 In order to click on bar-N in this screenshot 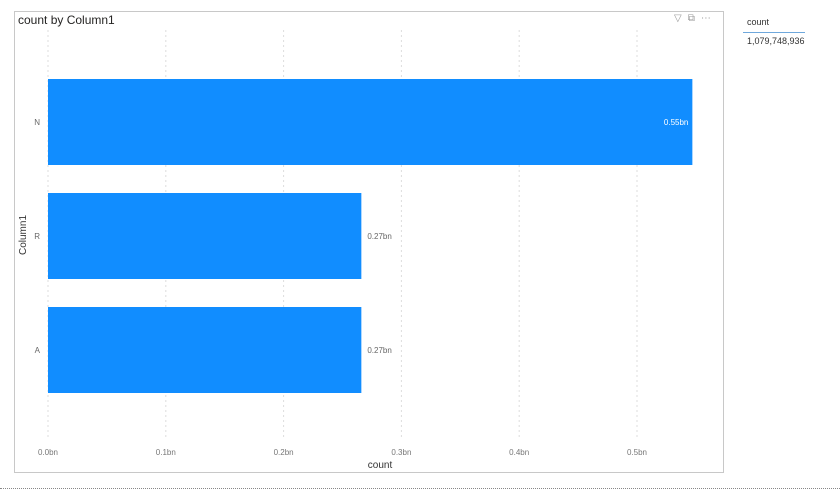, I will do `click(370, 122)`.